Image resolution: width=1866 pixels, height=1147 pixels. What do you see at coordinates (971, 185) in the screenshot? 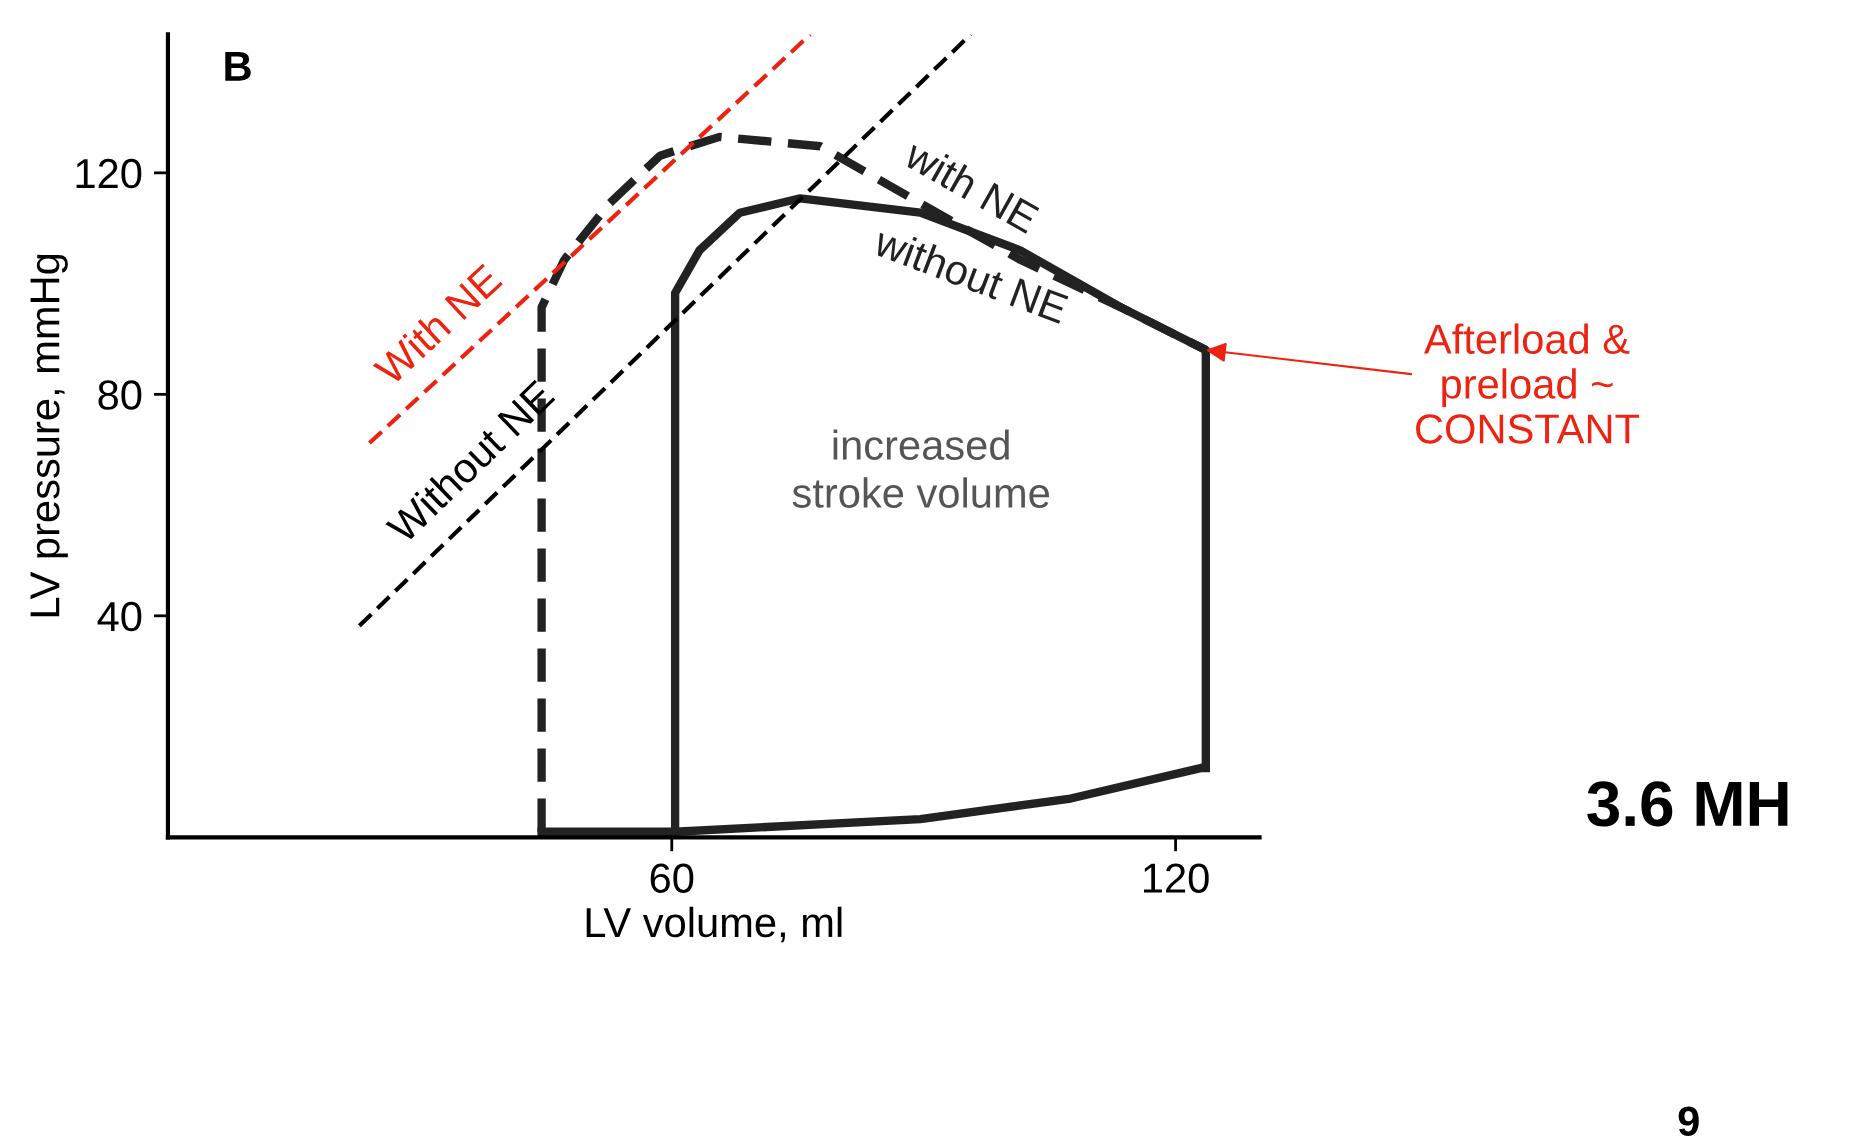
I see `text: with NE` at bounding box center [971, 185].